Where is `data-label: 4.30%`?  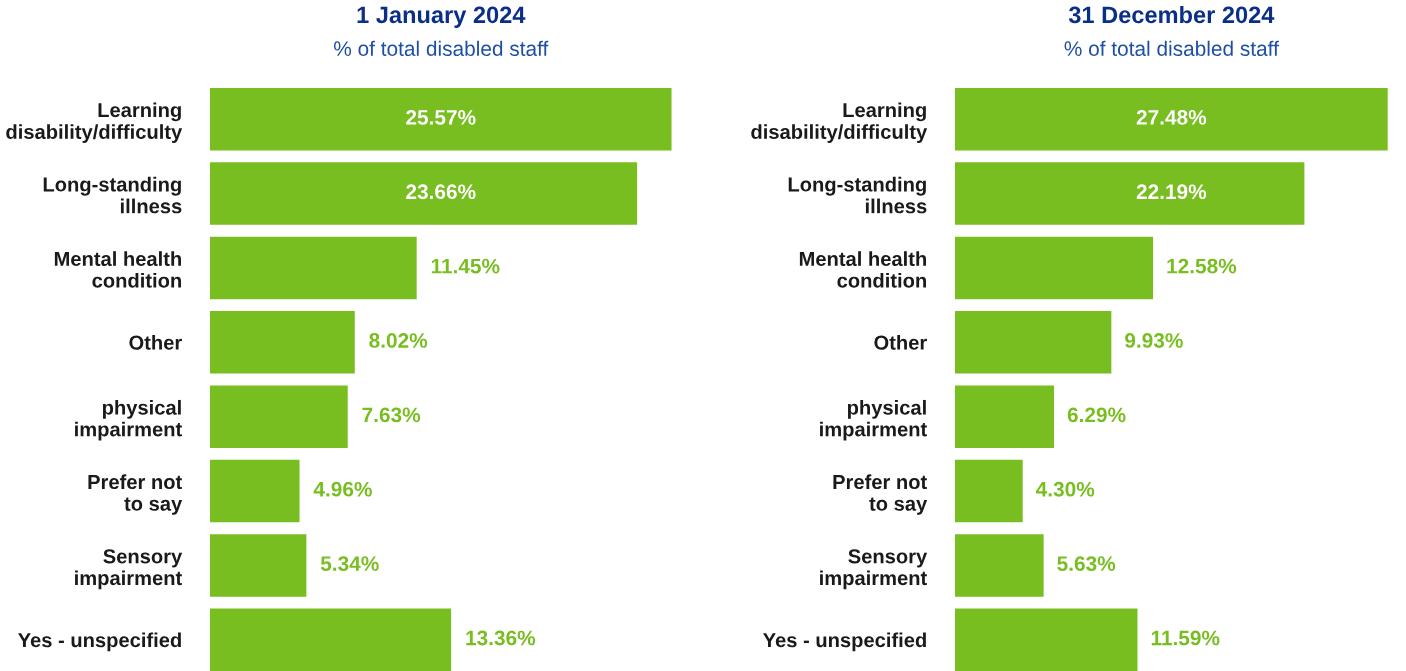
data-label: 4.30% is located at coordinates (1065, 489).